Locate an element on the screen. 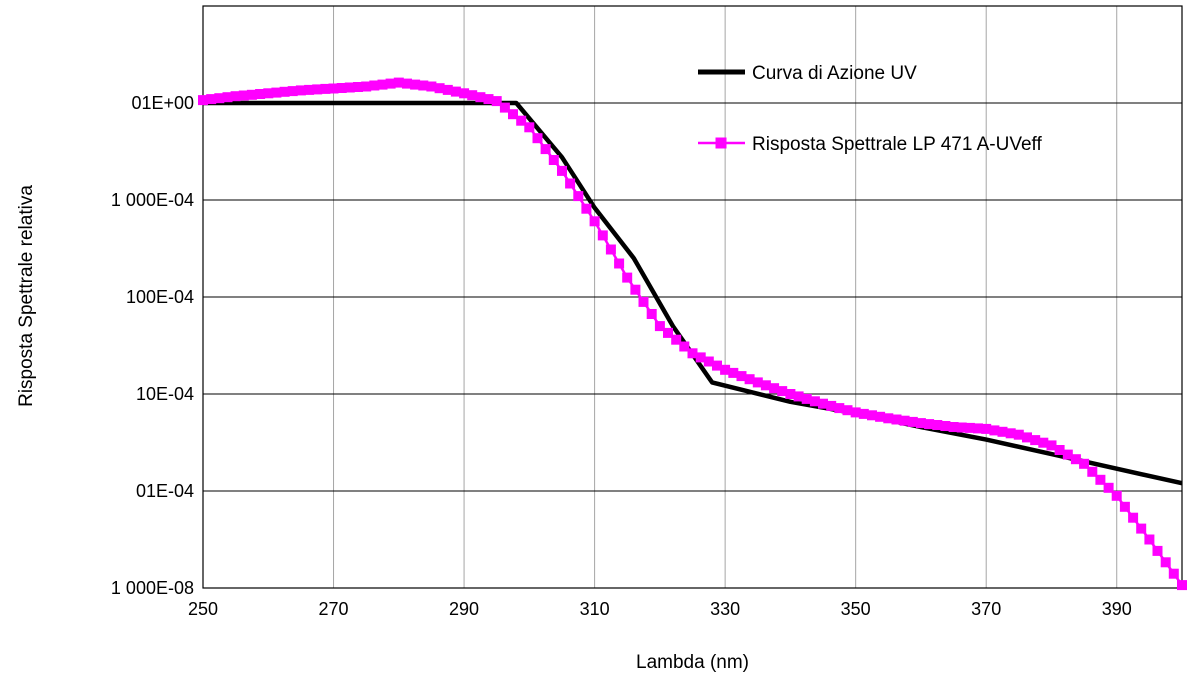 Image resolution: width=1195 pixels, height=681 pixels. y-axis-title: Risposta Spettrale relativa is located at coordinates (26, 296).